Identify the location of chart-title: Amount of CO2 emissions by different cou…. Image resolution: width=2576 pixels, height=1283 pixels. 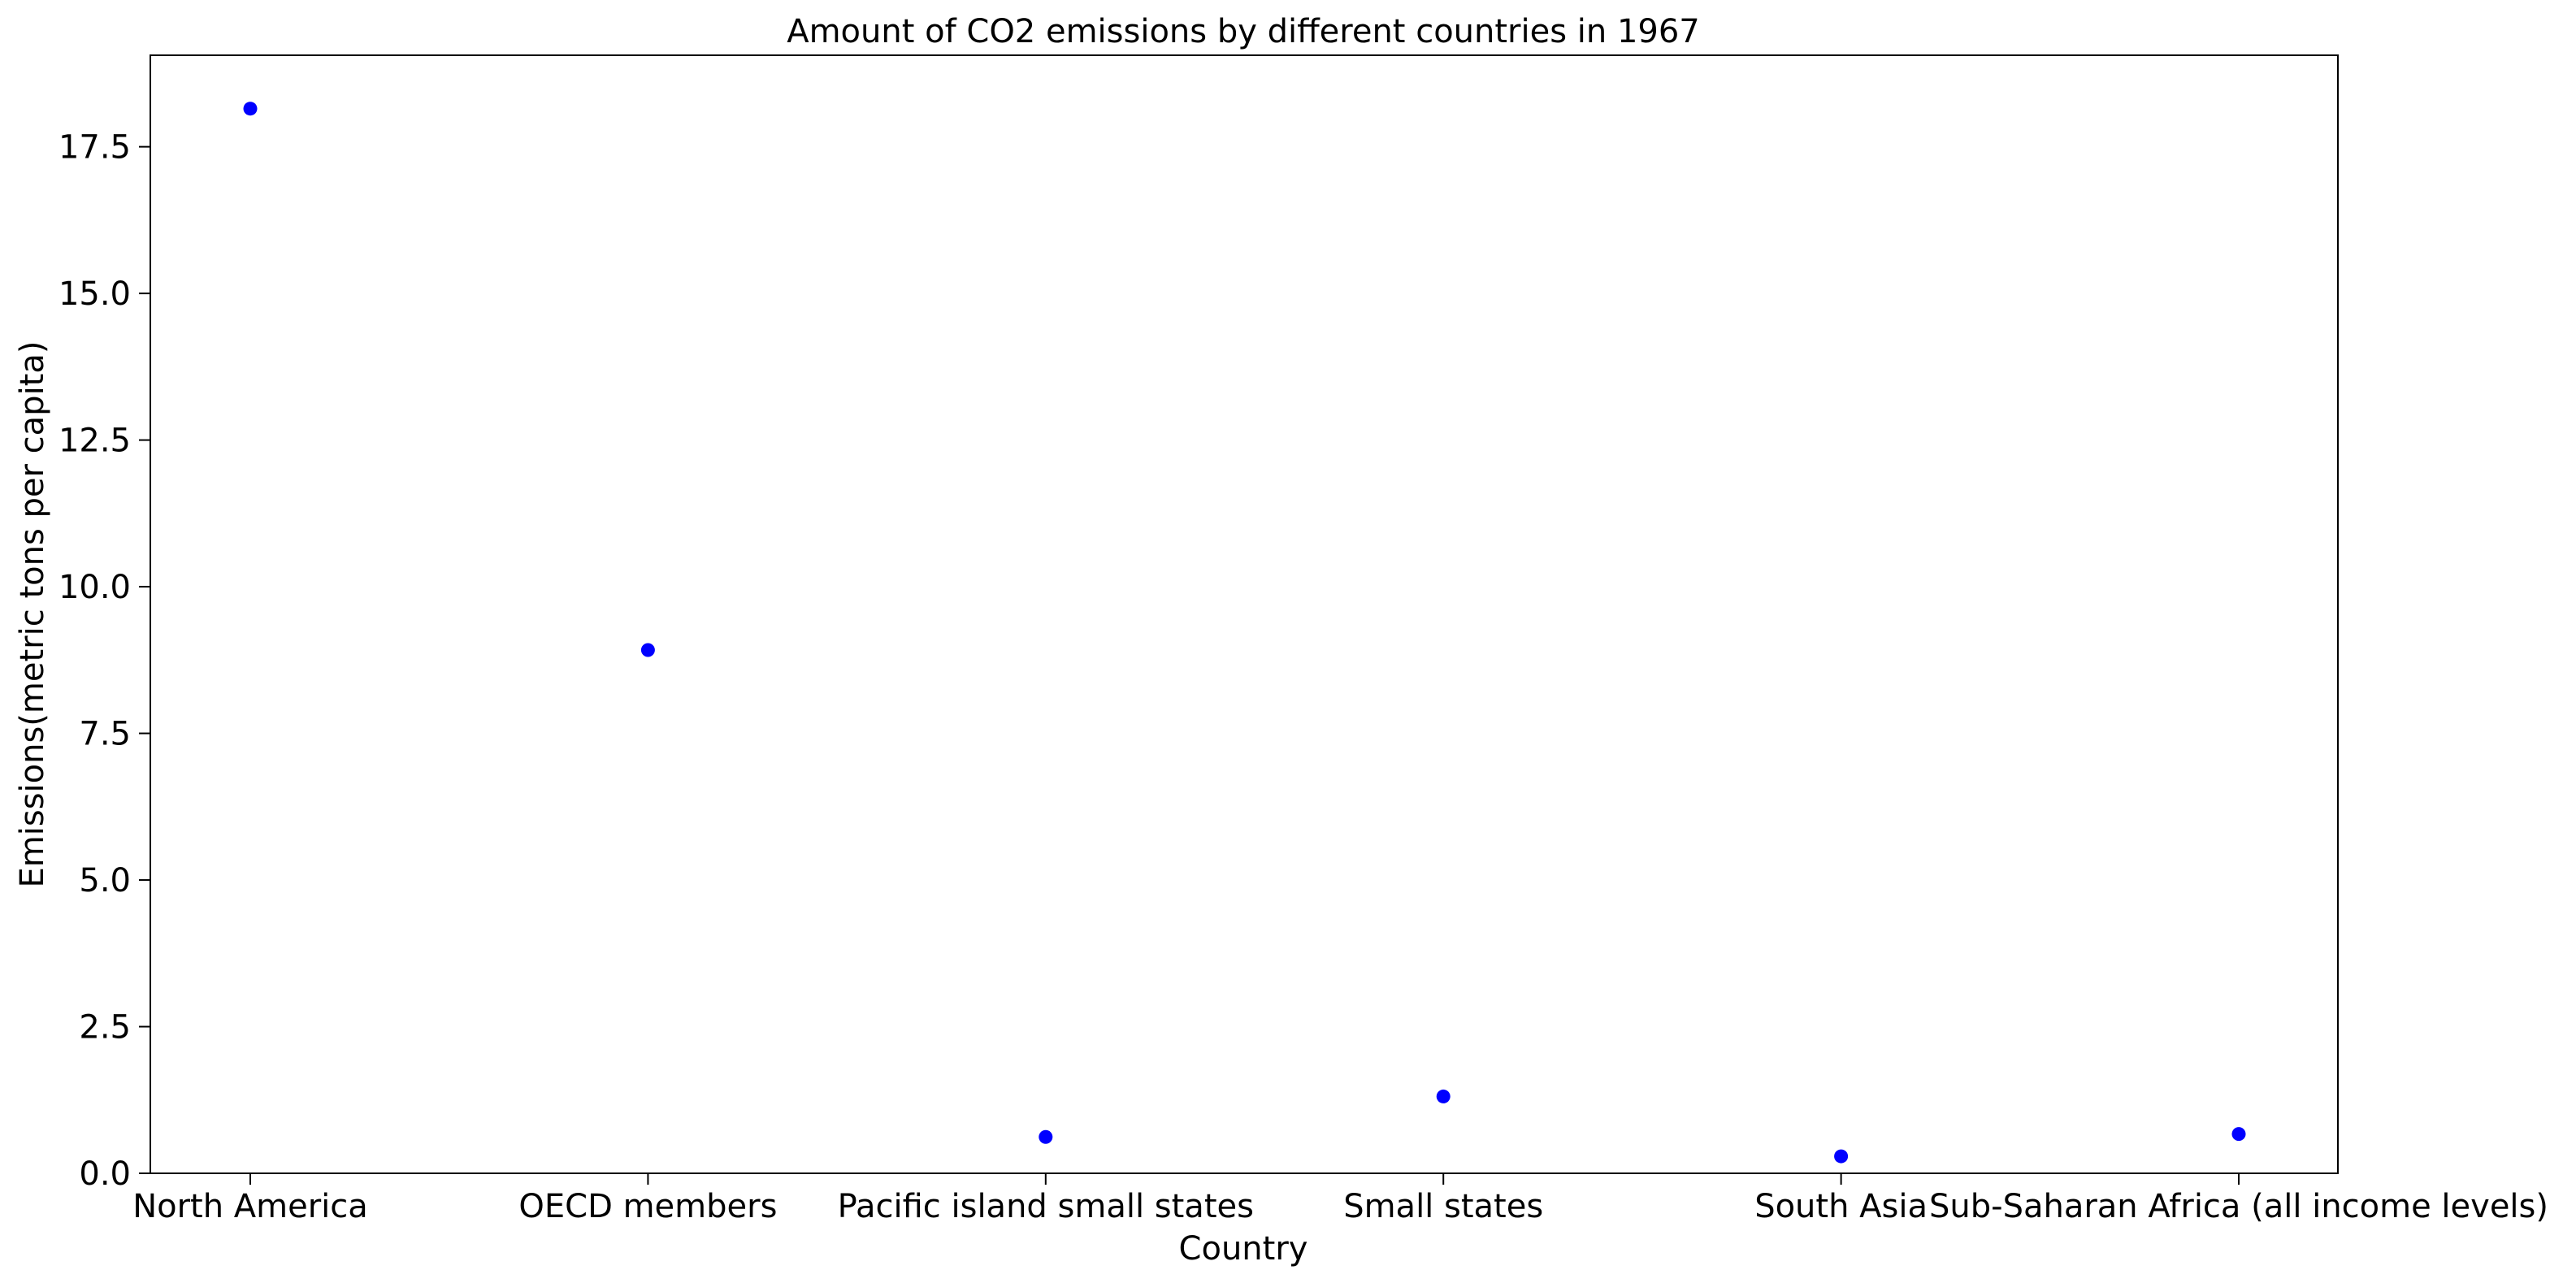
(1243, 31).